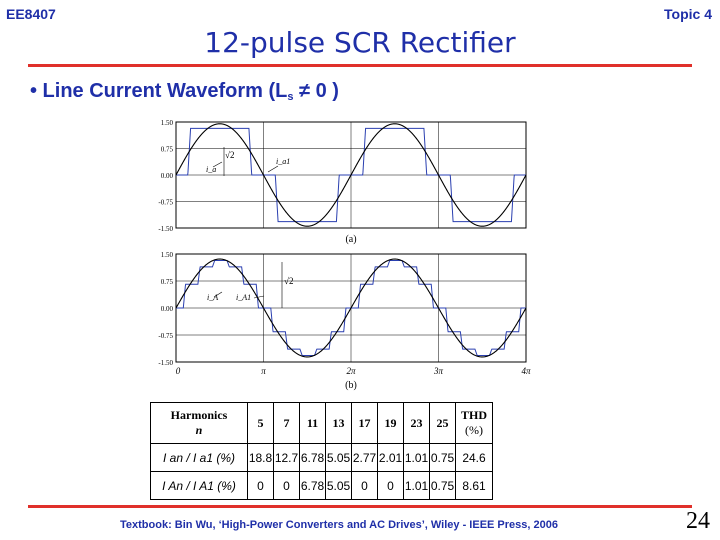 The height and width of the screenshot is (540, 720). What do you see at coordinates (199, 430) in the screenshot?
I see `header-n: n` at bounding box center [199, 430].